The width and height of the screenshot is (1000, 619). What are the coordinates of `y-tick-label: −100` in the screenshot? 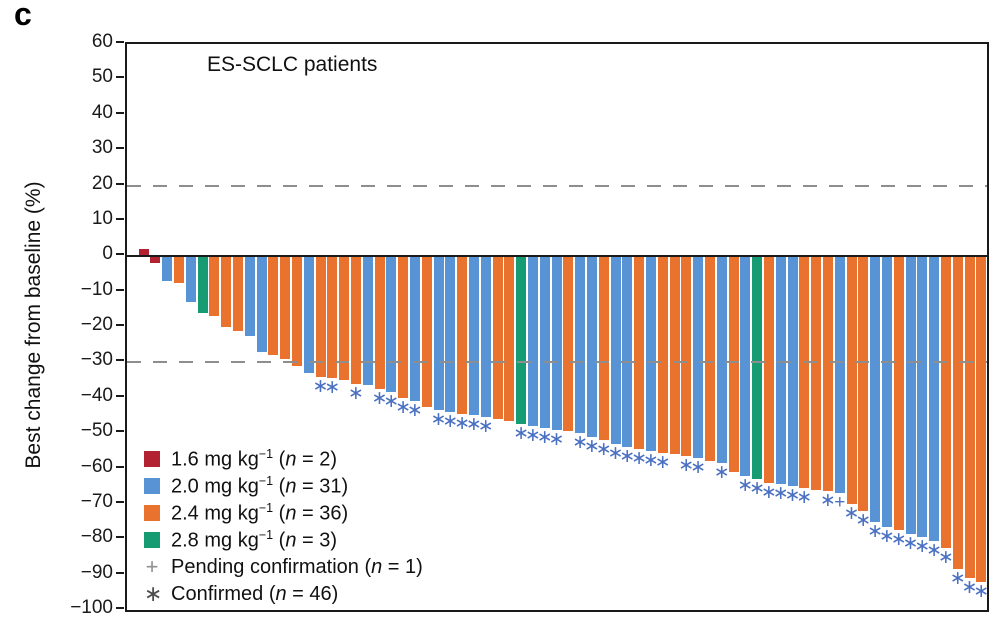 It's located at (91, 607).